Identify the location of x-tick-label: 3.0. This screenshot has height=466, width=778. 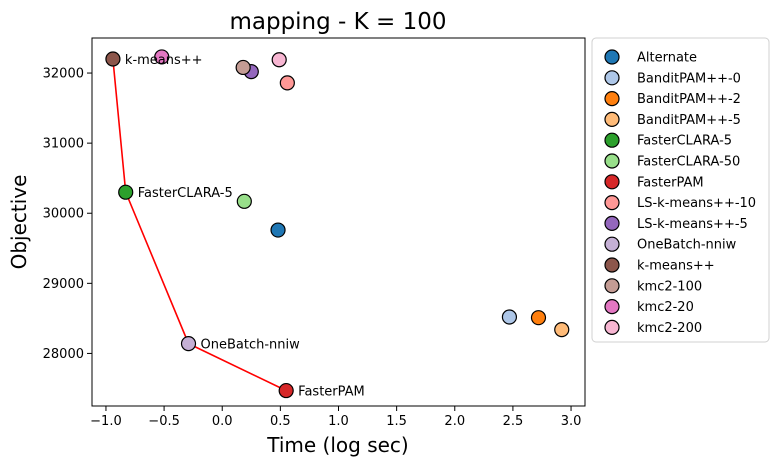
(571, 421).